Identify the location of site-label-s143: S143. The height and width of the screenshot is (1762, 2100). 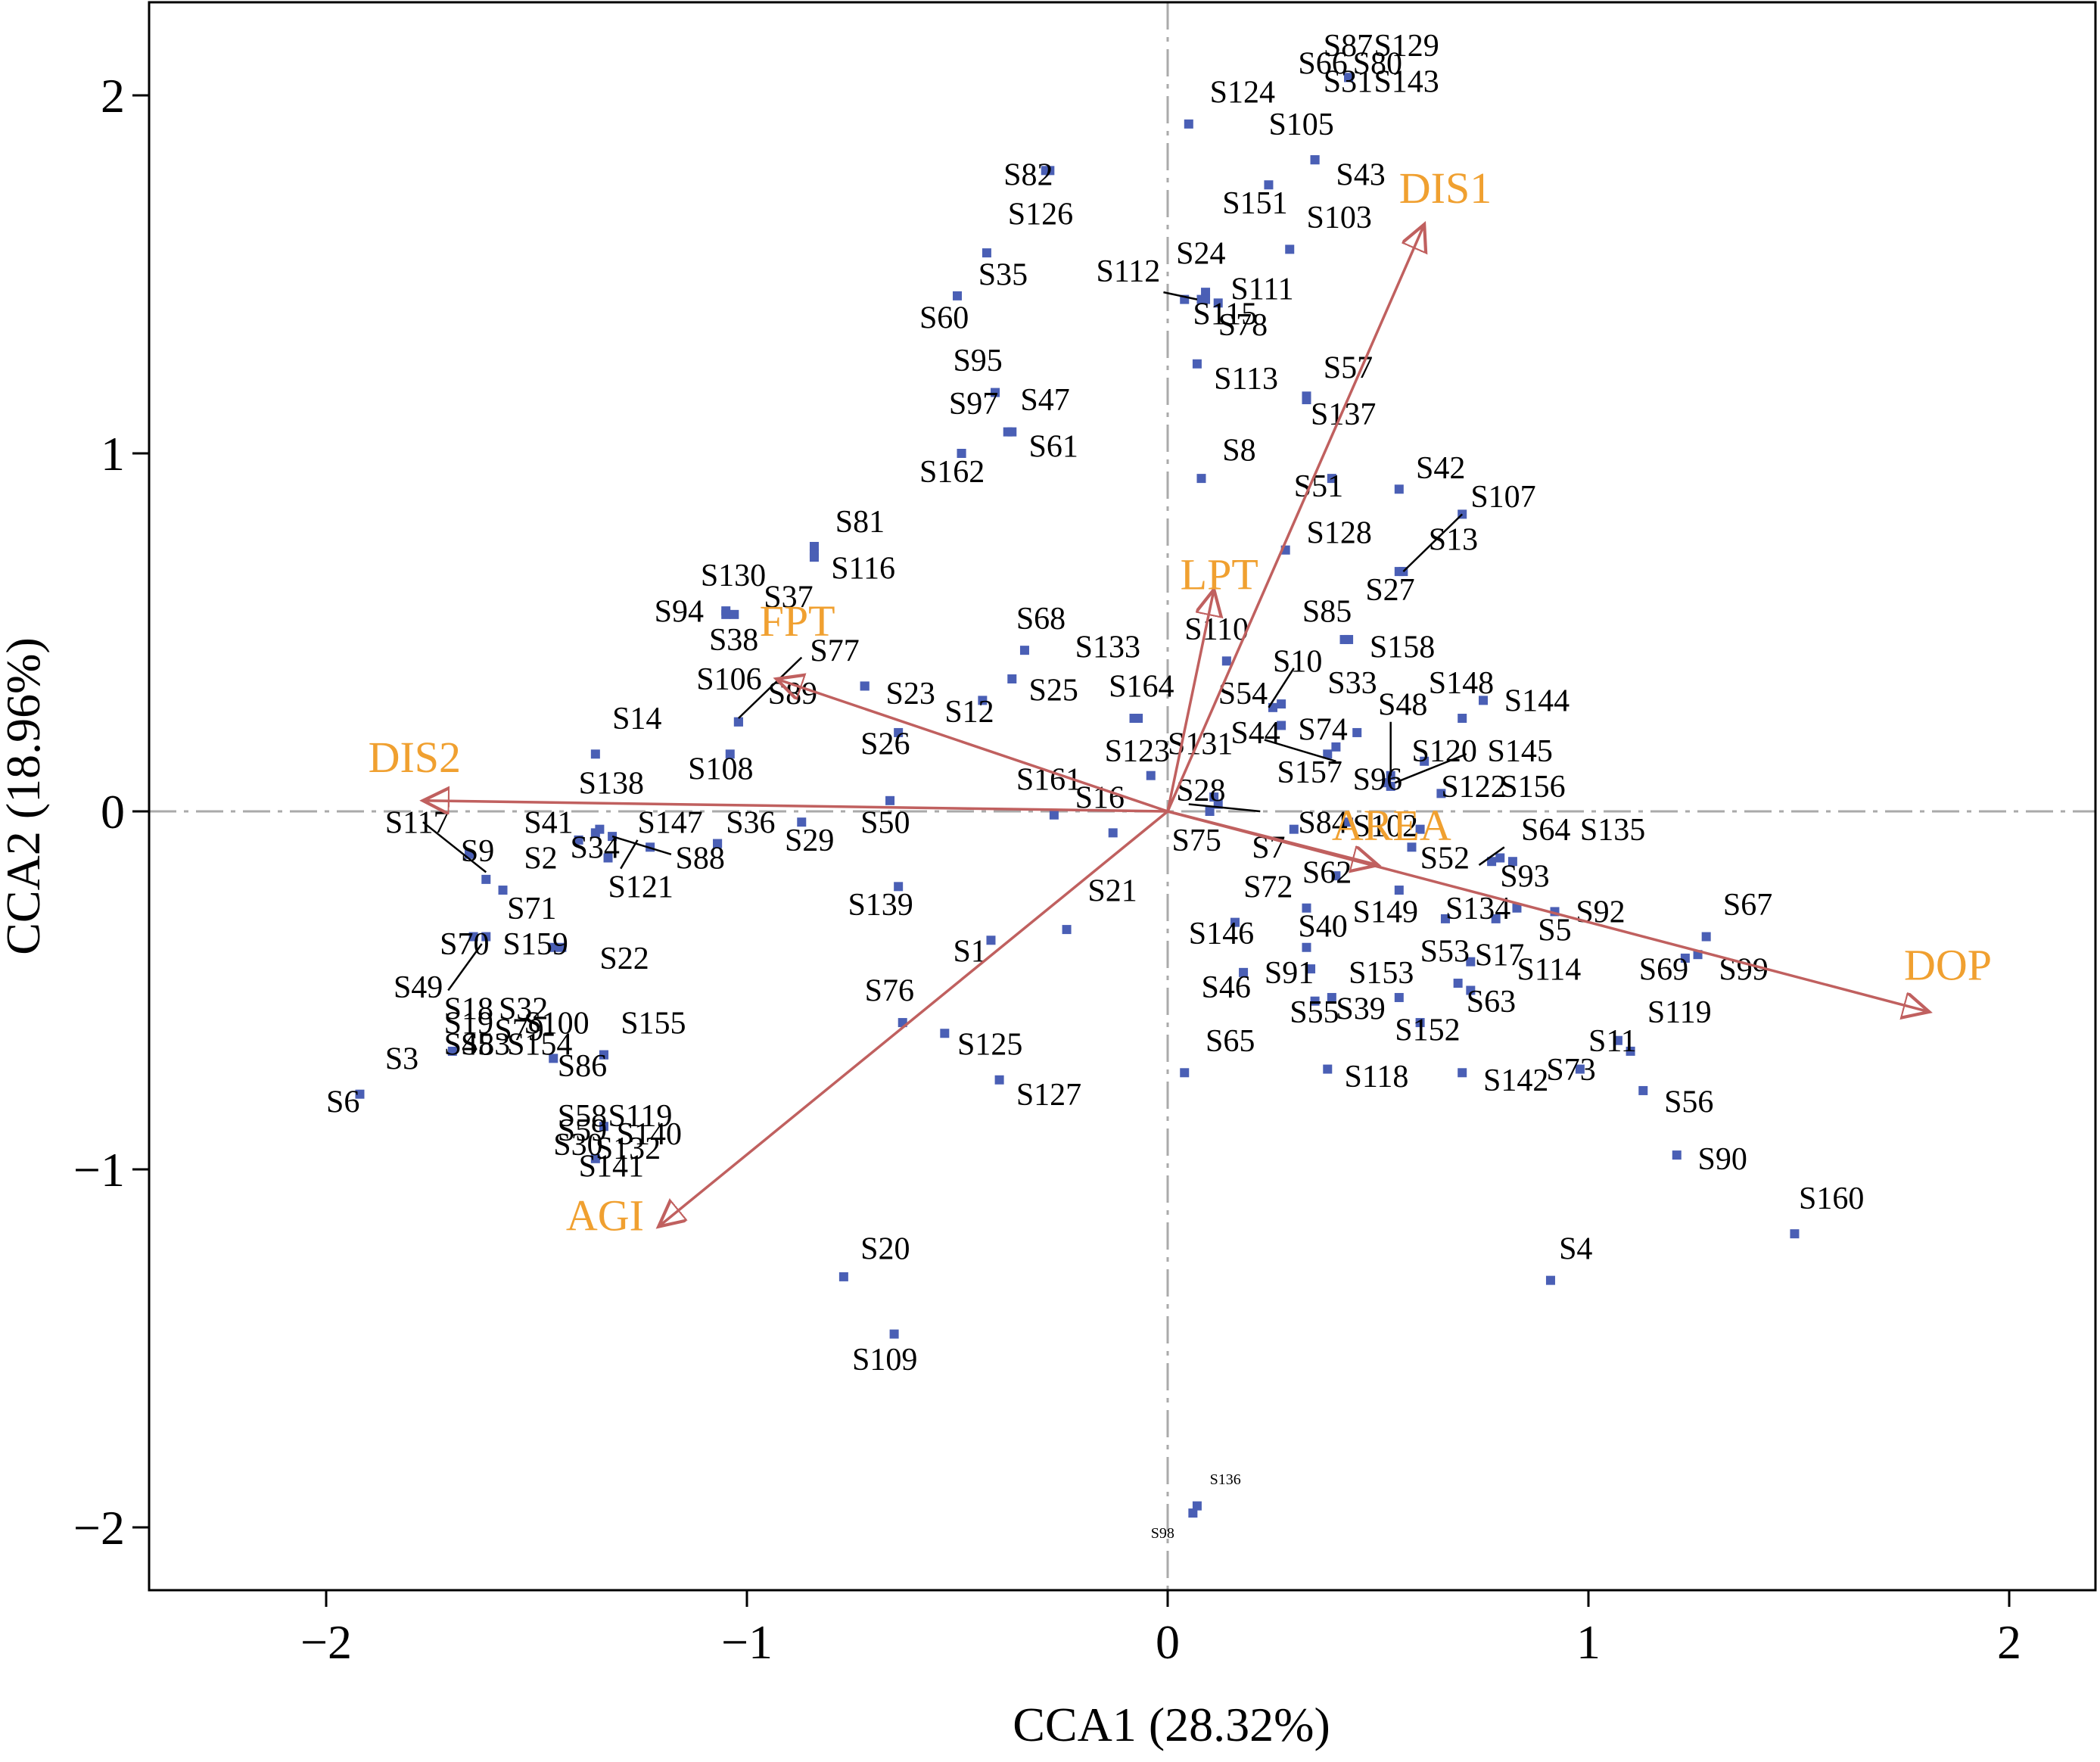
(1407, 81).